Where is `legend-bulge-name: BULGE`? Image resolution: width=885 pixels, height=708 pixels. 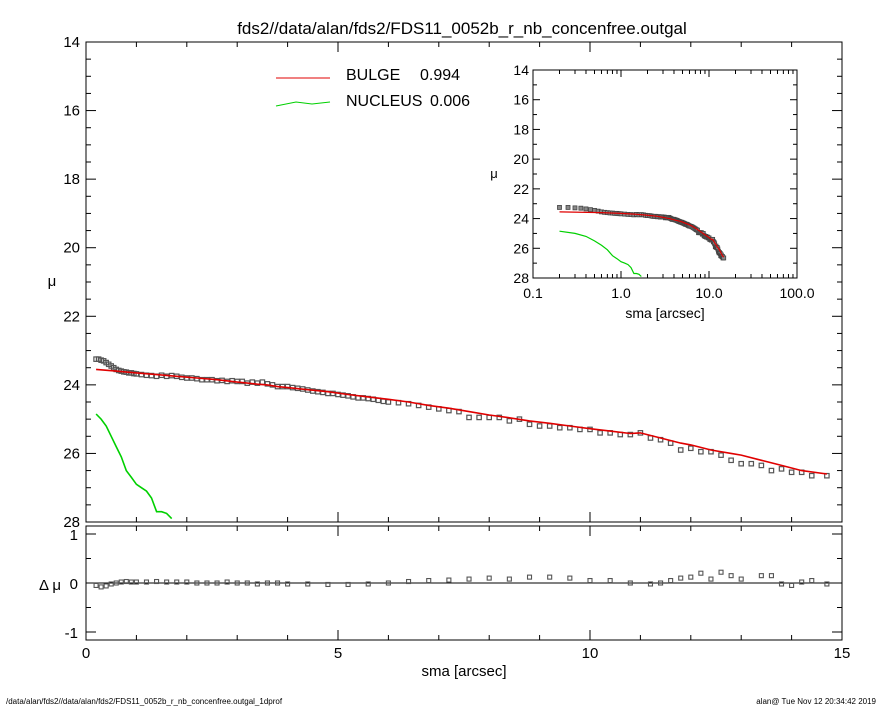
legend-bulge-name: BULGE is located at coordinates (373, 75).